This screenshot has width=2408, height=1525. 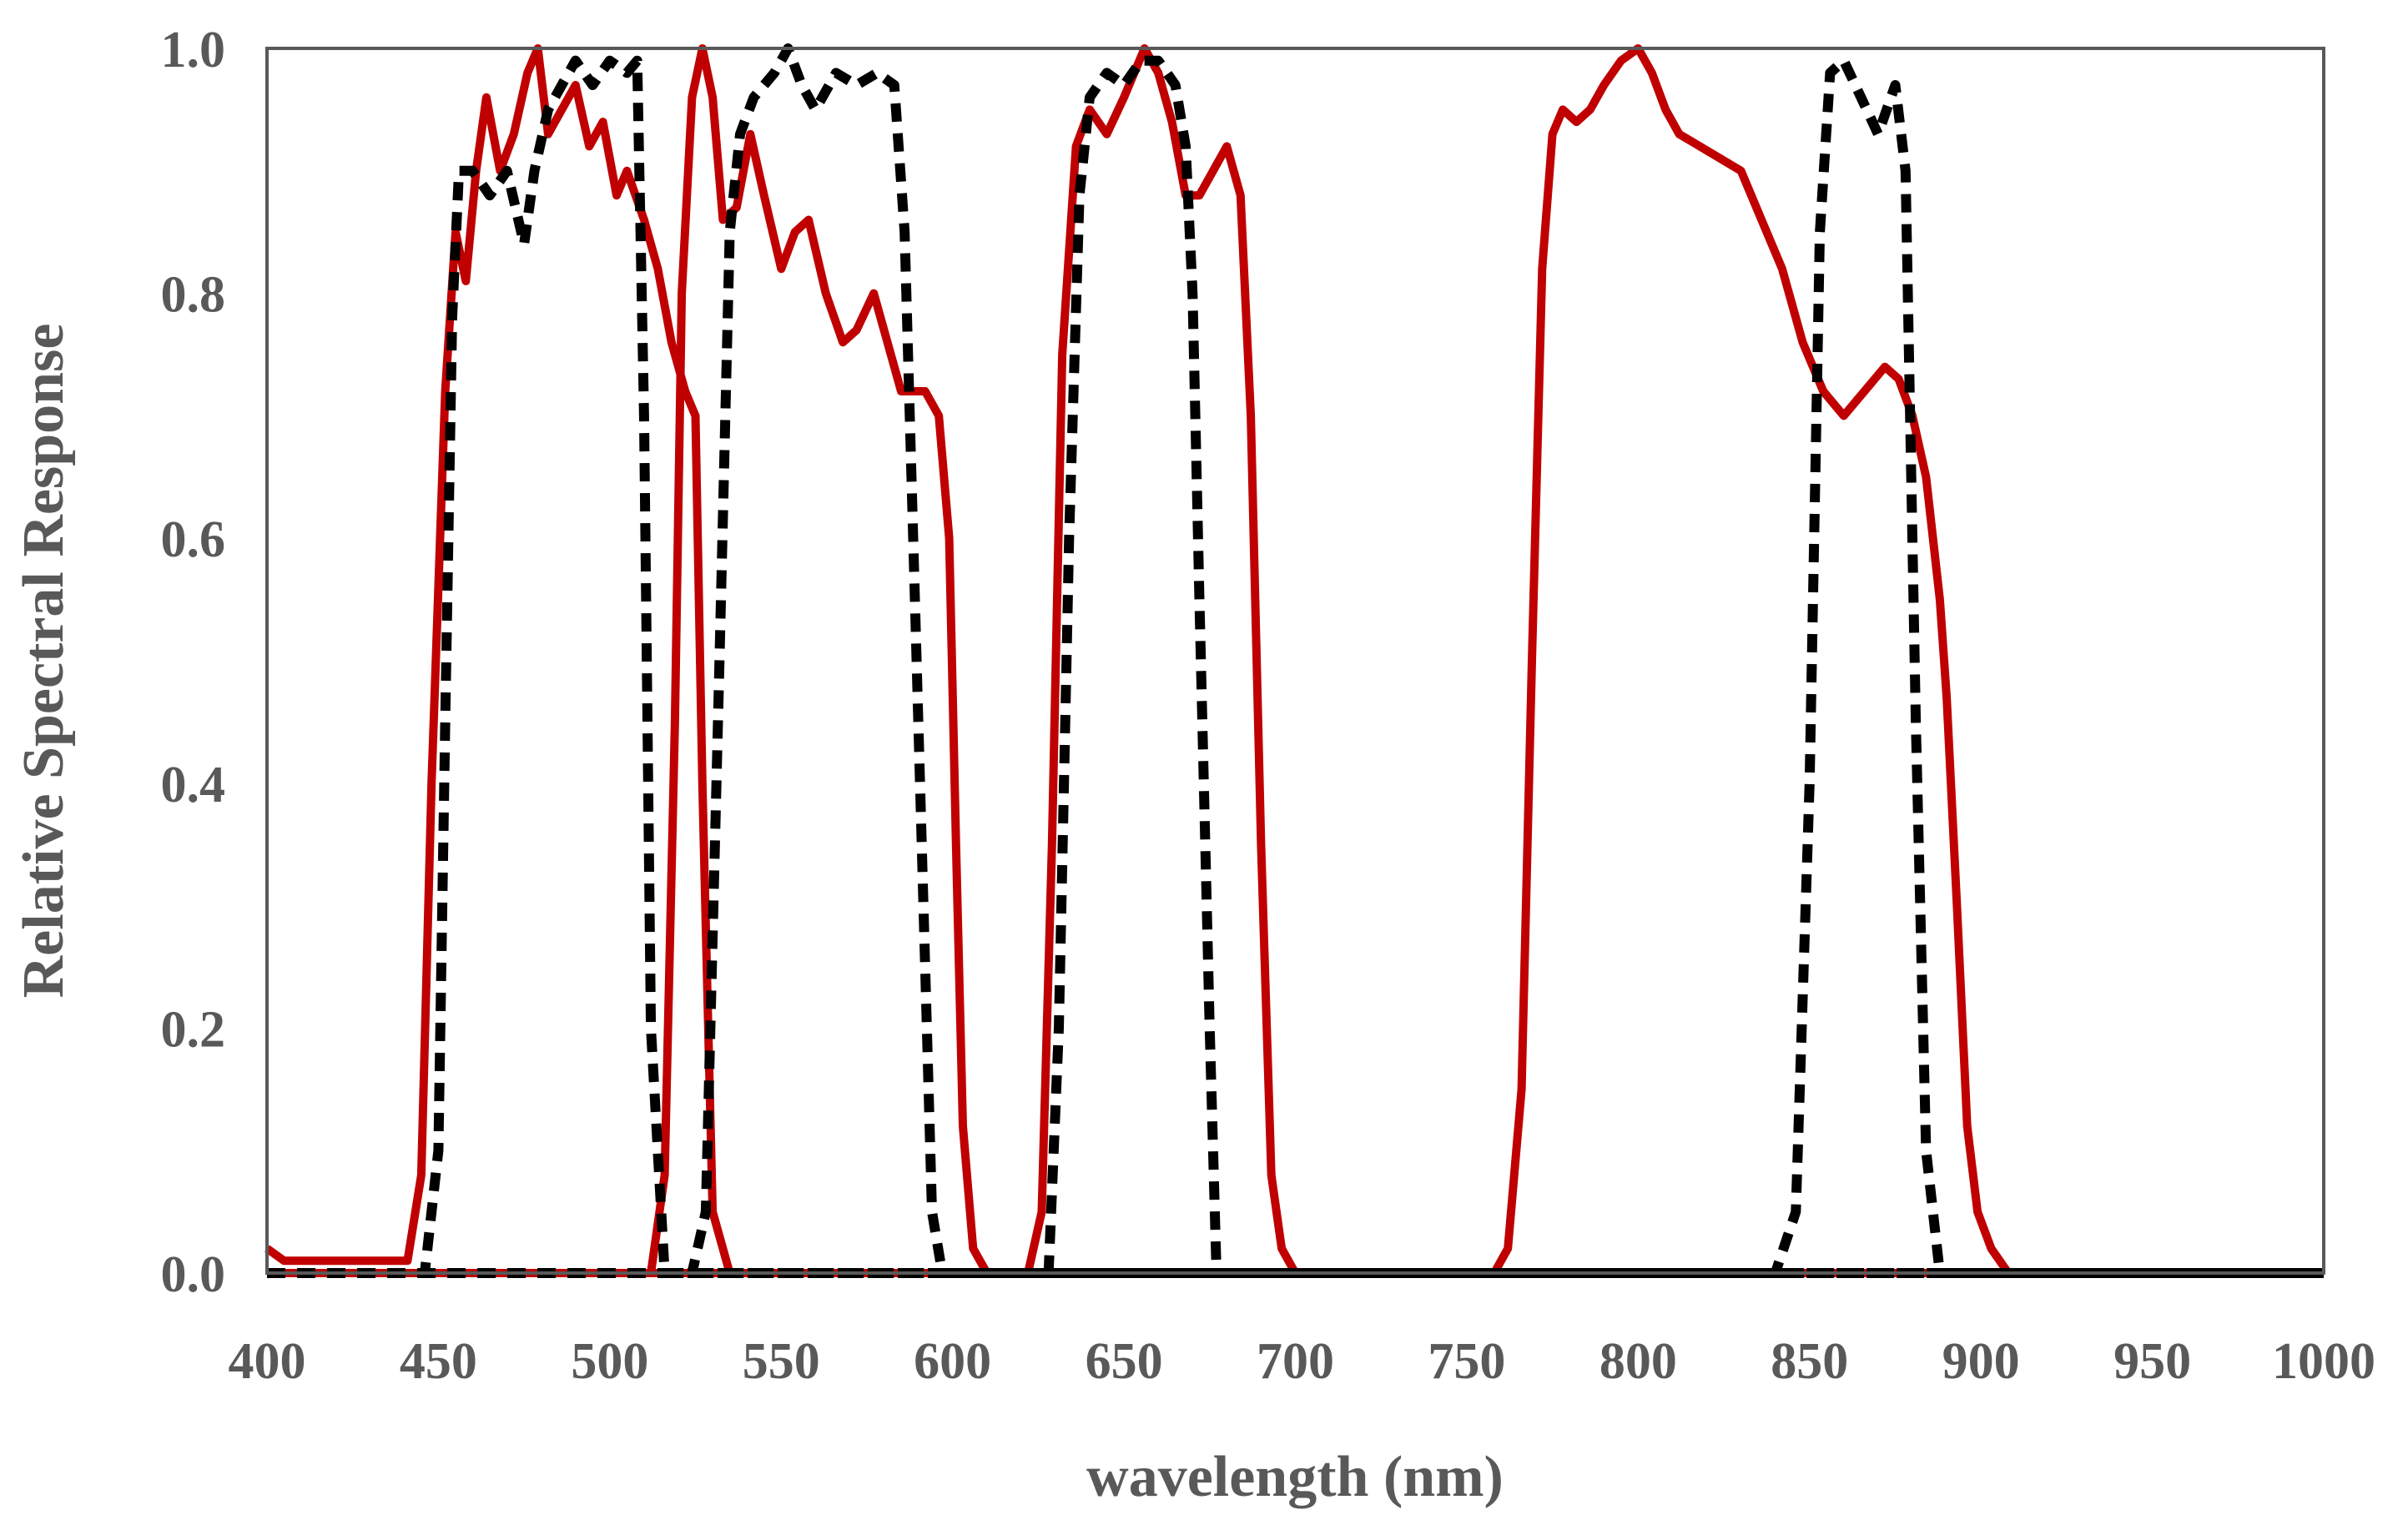 What do you see at coordinates (44, 661) in the screenshot?
I see `y-axis-title: Relative Spectral Response` at bounding box center [44, 661].